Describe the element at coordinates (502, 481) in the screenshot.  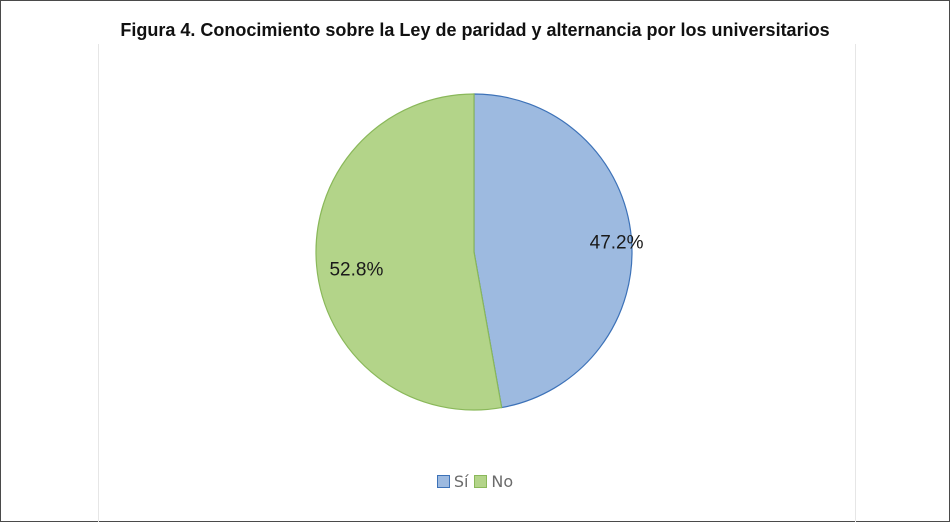
I see `legend-label-no: No` at that location.